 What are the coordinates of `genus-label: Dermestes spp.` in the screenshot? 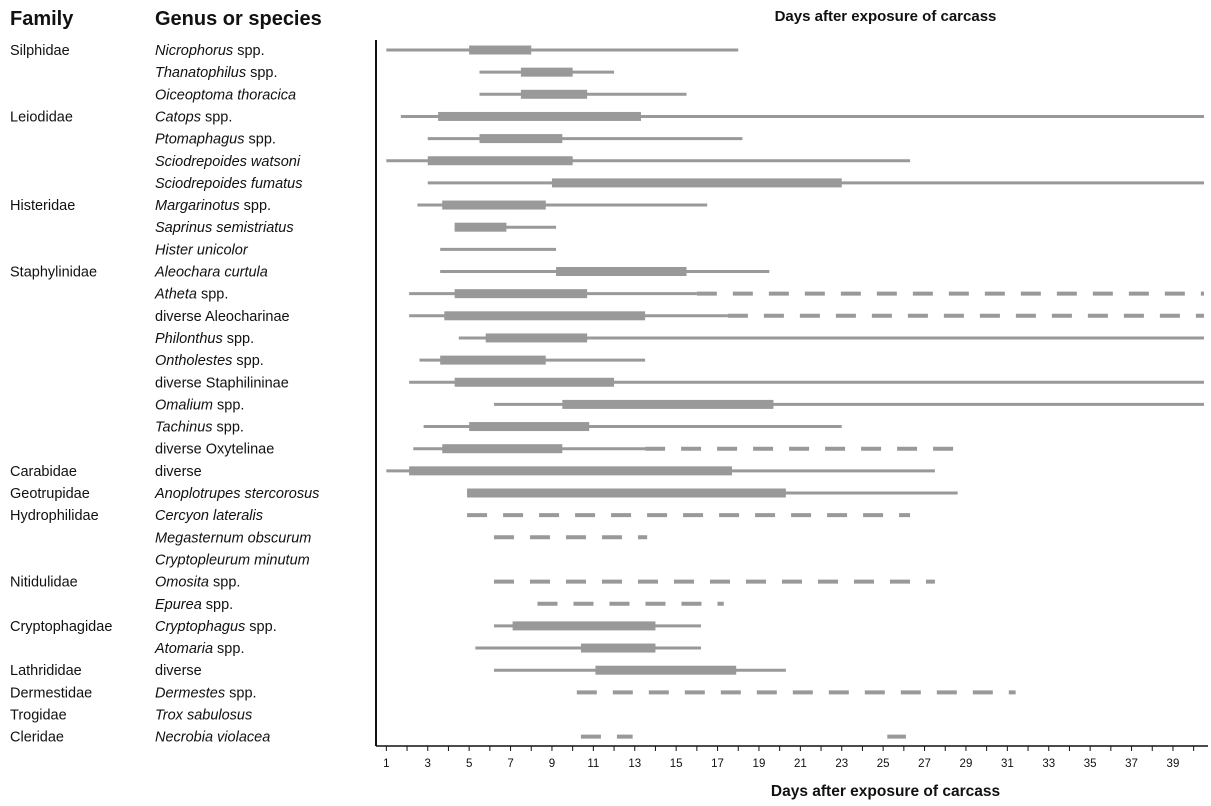 It's located at (206, 693).